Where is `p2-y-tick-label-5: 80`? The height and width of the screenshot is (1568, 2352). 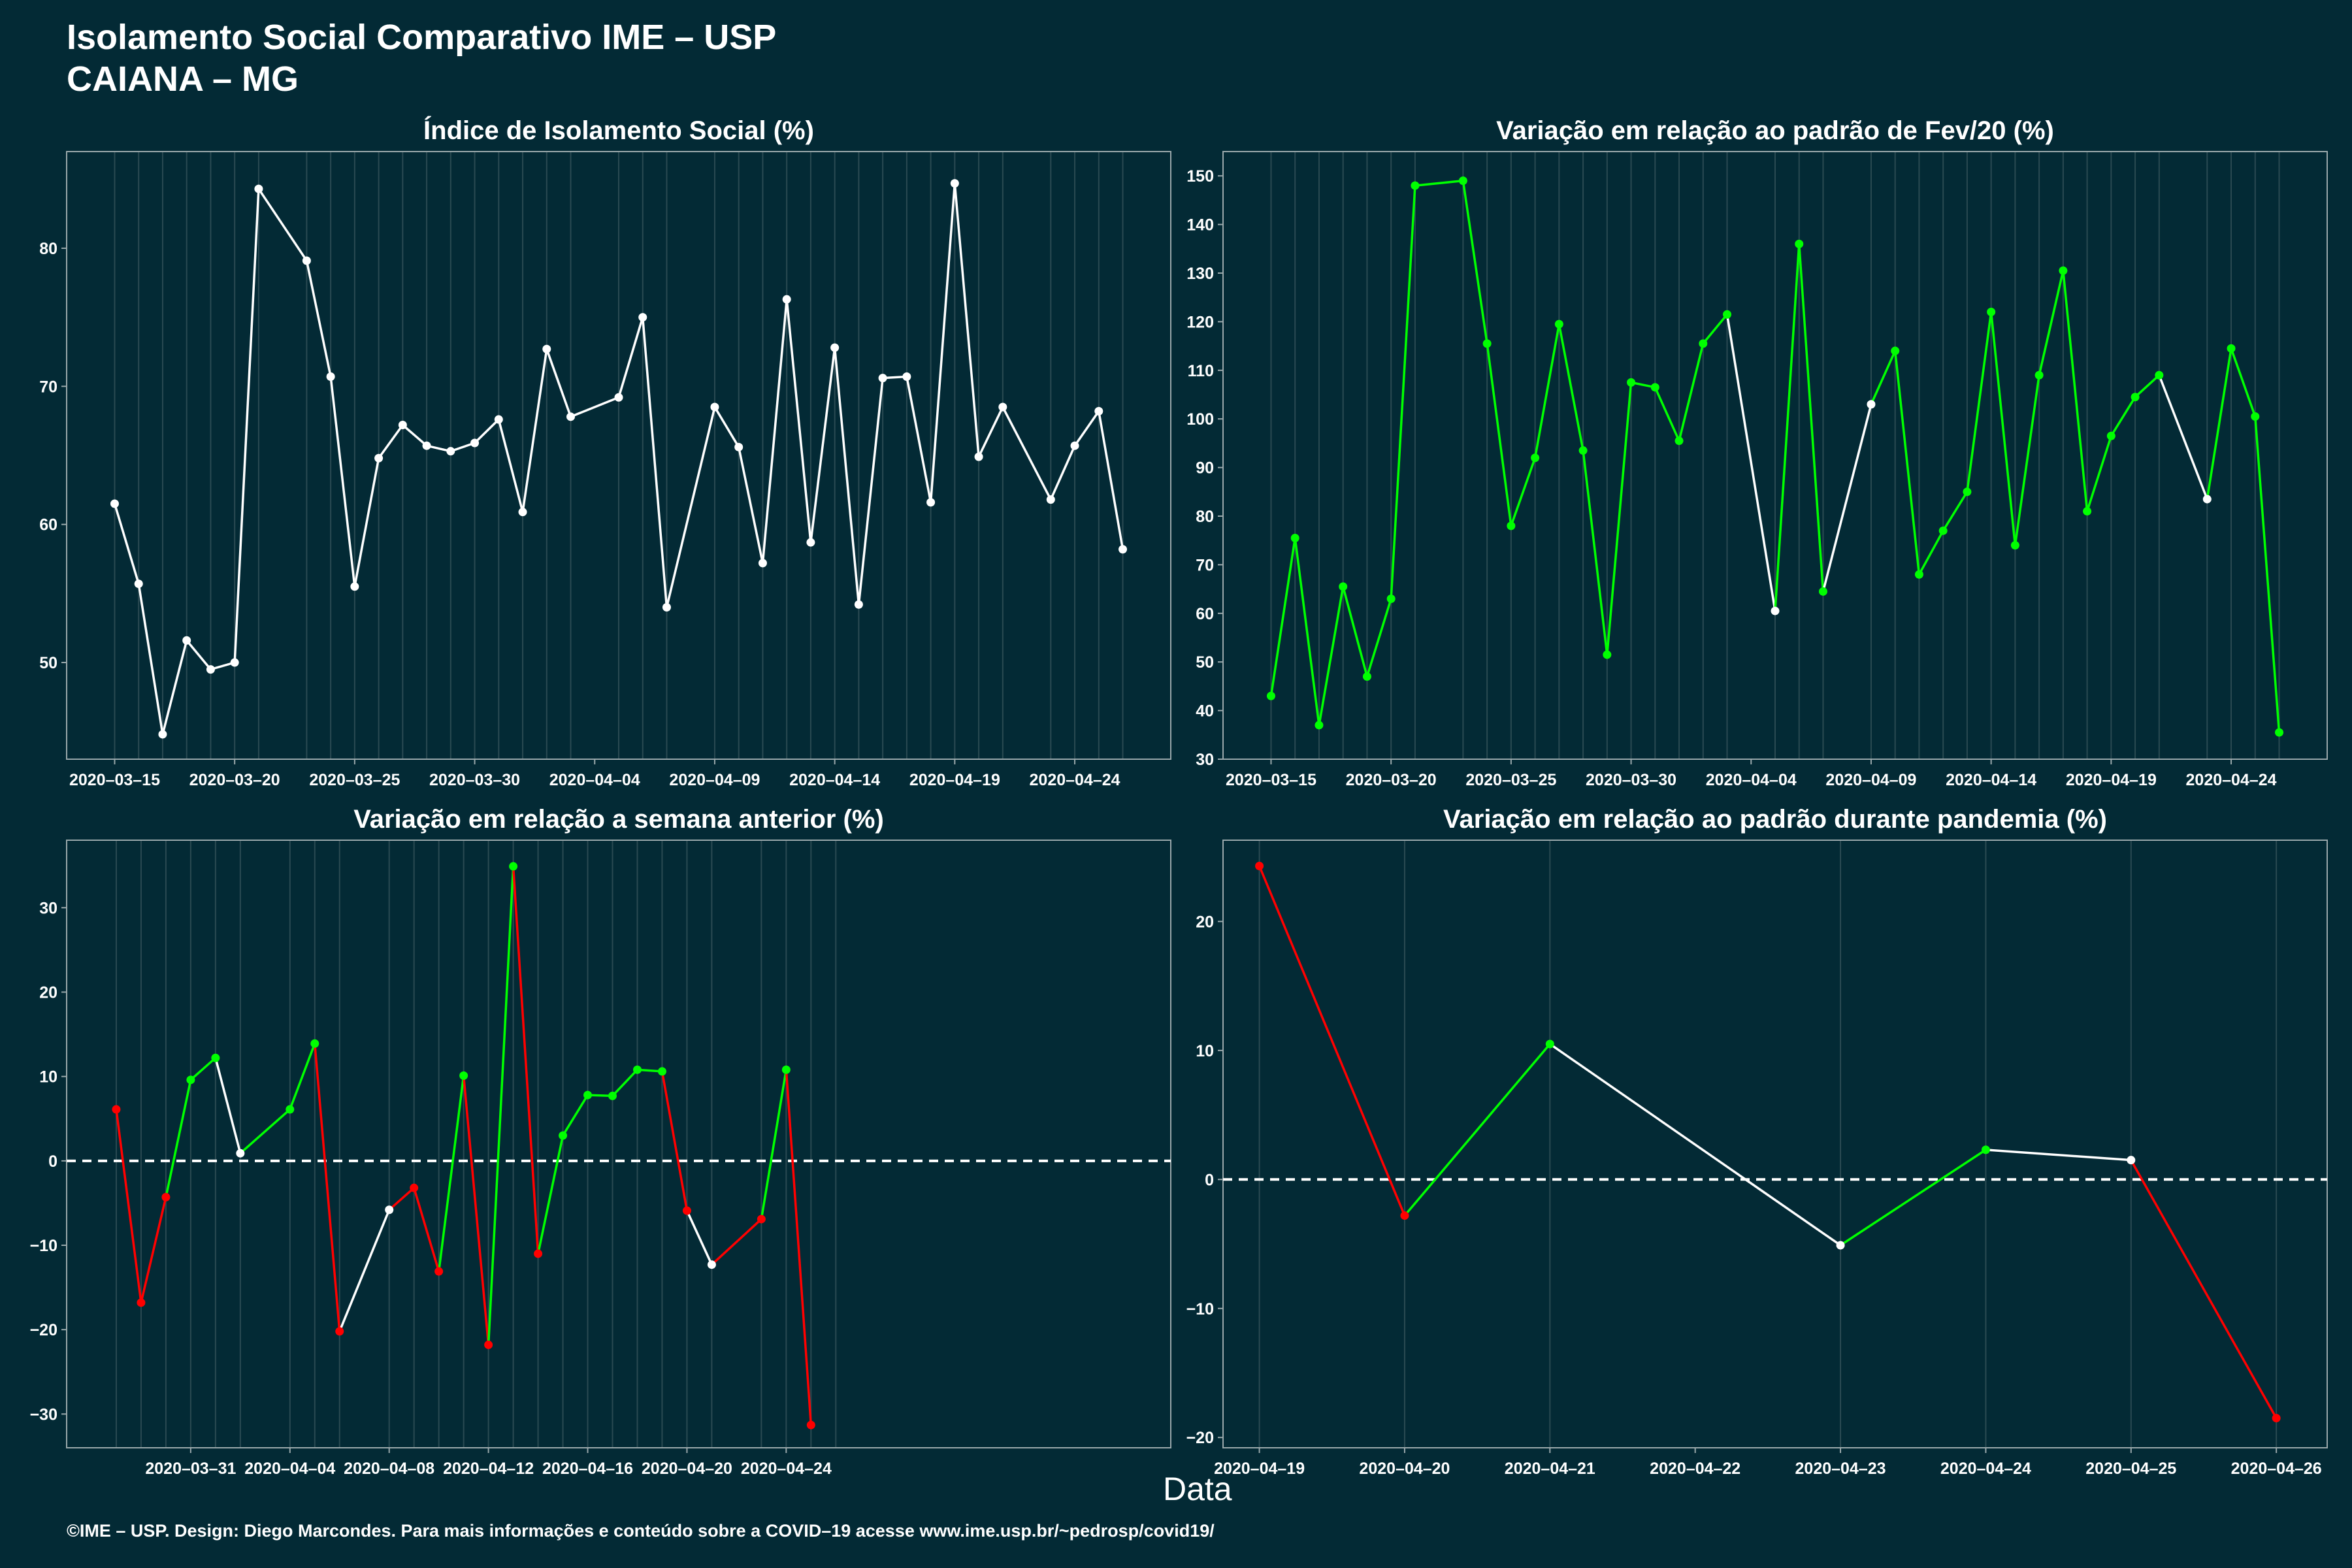
p2-y-tick-label-5: 80 is located at coordinates (1205, 517).